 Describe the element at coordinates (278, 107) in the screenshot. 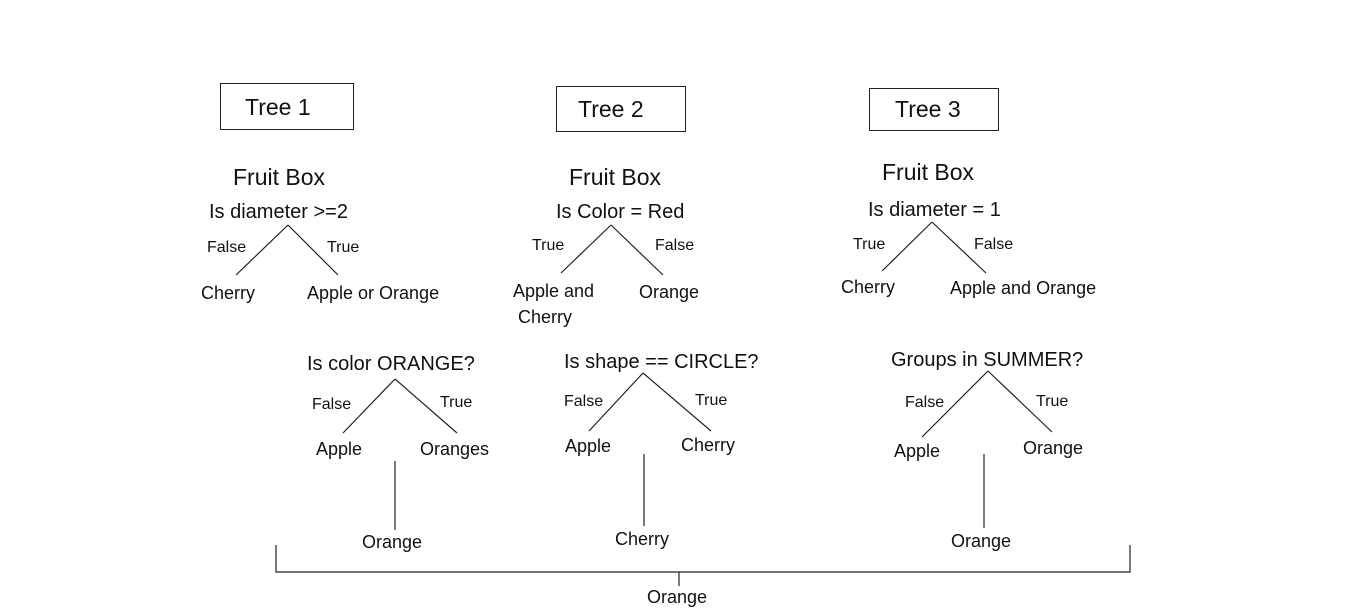

I see `tree1-title: Tree 1` at that location.